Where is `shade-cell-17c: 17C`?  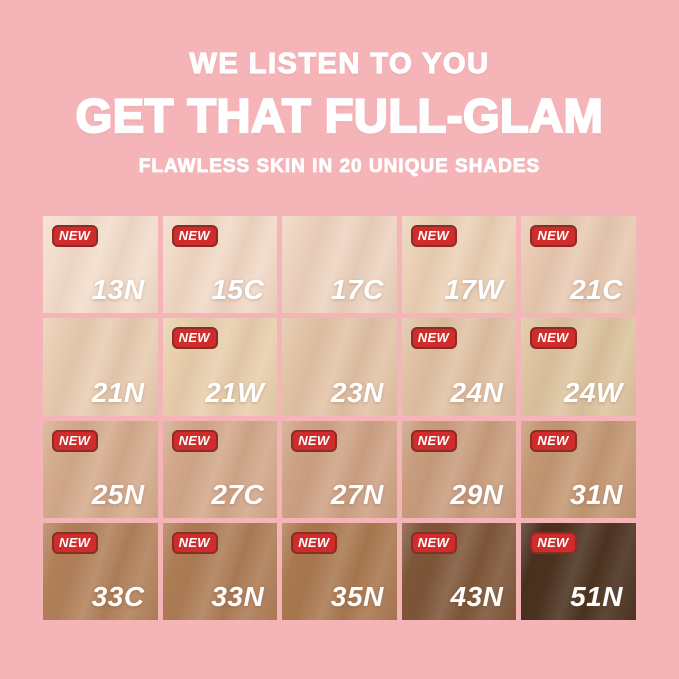
shade-cell-17c: 17C is located at coordinates (339, 265).